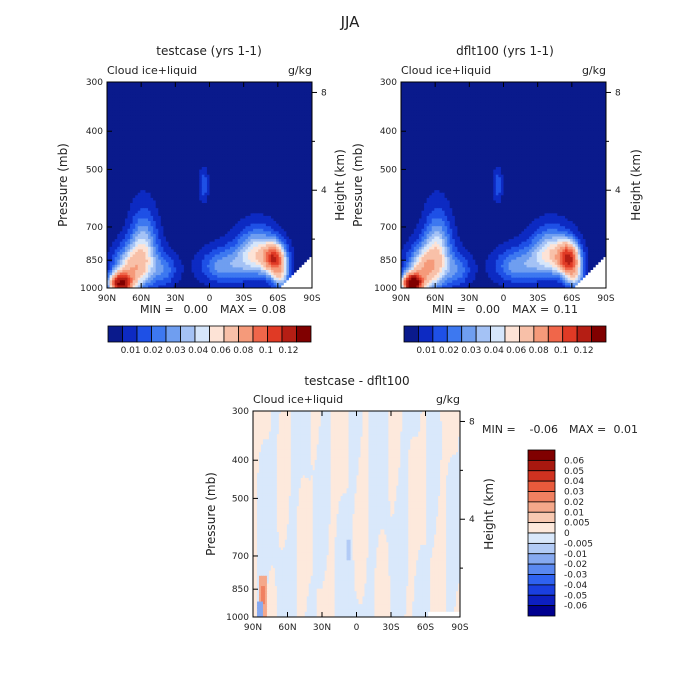 The height and width of the screenshot is (700, 700). I want to click on units-label: g/kg, so click(448, 399).